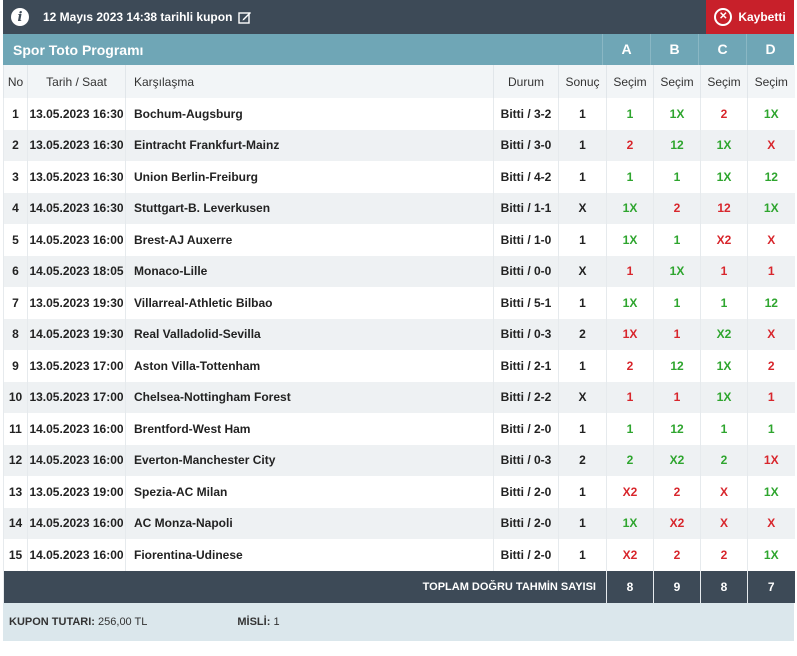 The height and width of the screenshot is (656, 797). What do you see at coordinates (15, 177) in the screenshot?
I see `row-no: 3` at bounding box center [15, 177].